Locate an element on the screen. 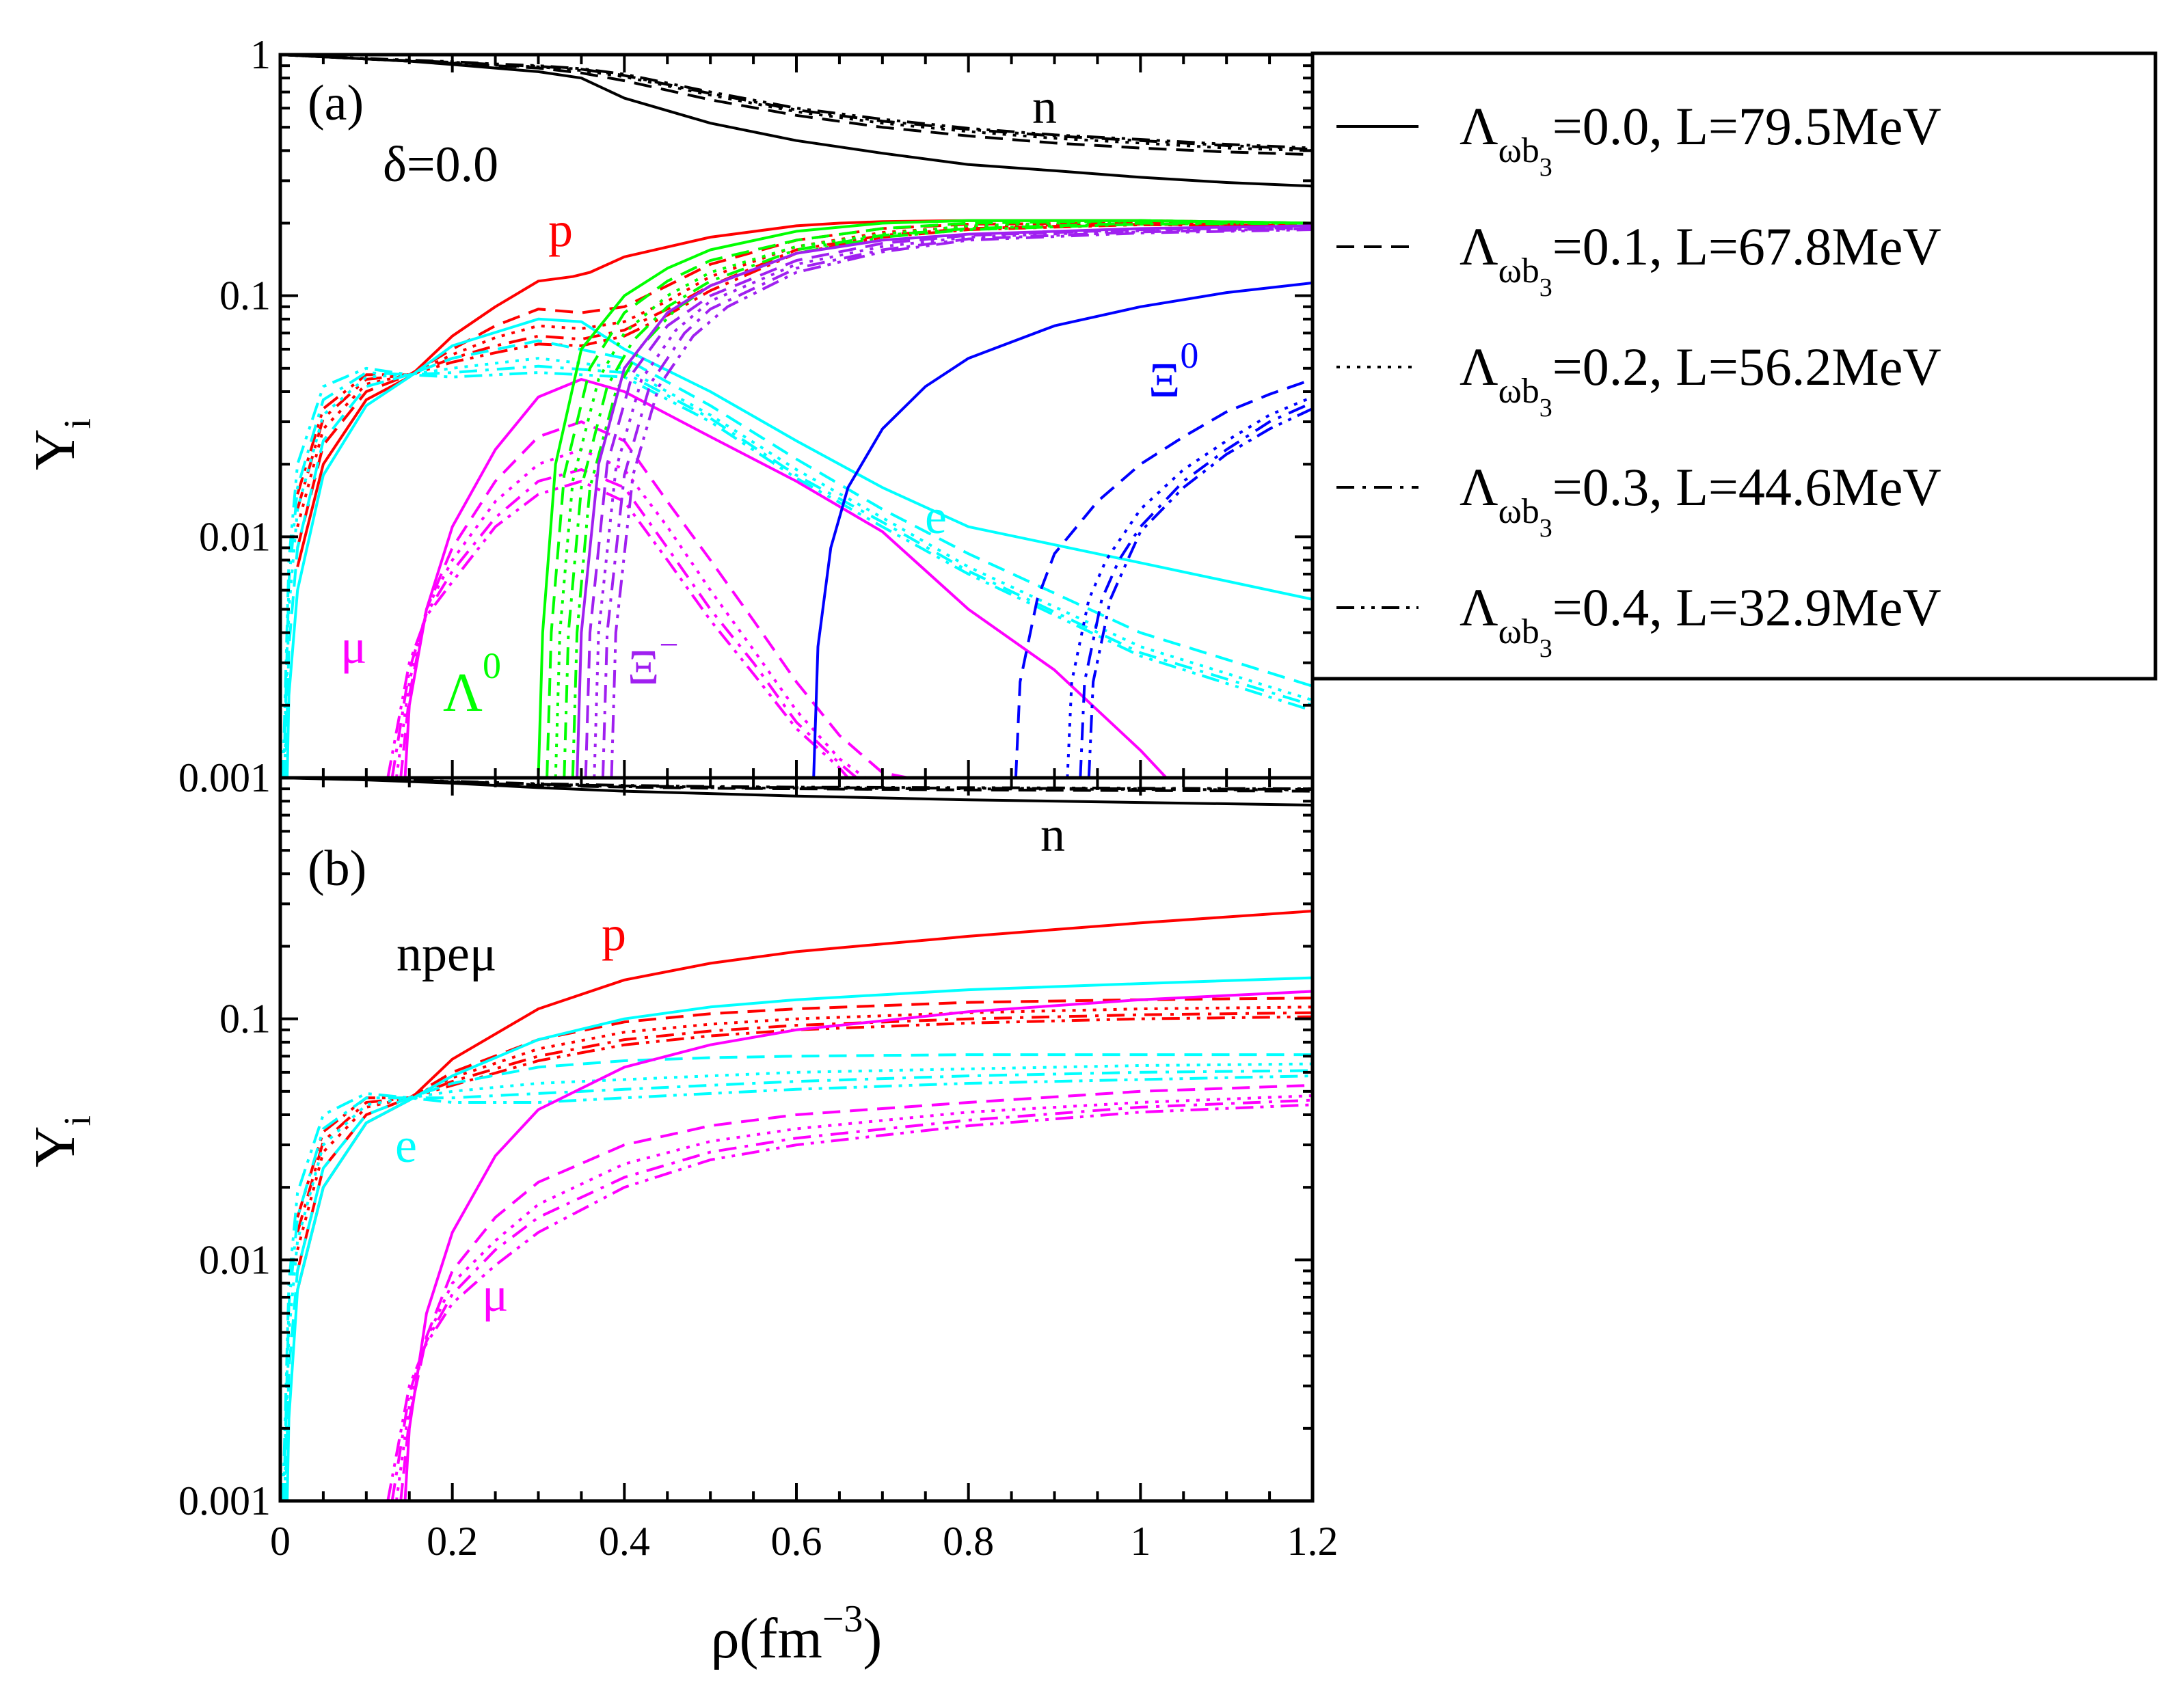 Image resolution: width=2165 pixels, height=1708 pixels. label-b-n: n is located at coordinates (1052, 834).